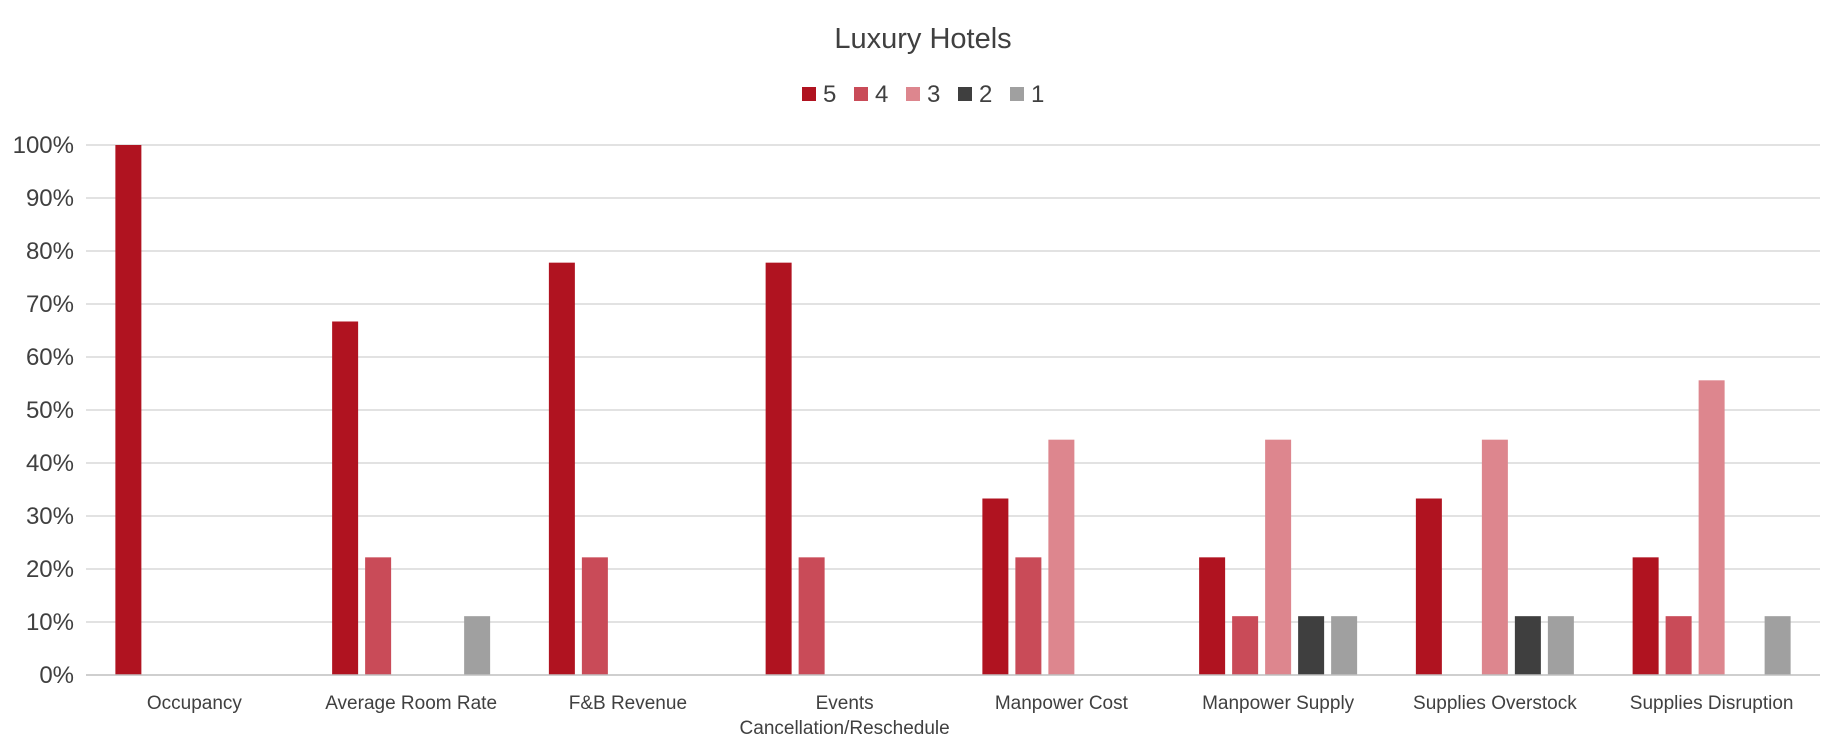 This screenshot has width=1847, height=752. What do you see at coordinates (50, 516) in the screenshot?
I see `y-tick-label: 30%` at bounding box center [50, 516].